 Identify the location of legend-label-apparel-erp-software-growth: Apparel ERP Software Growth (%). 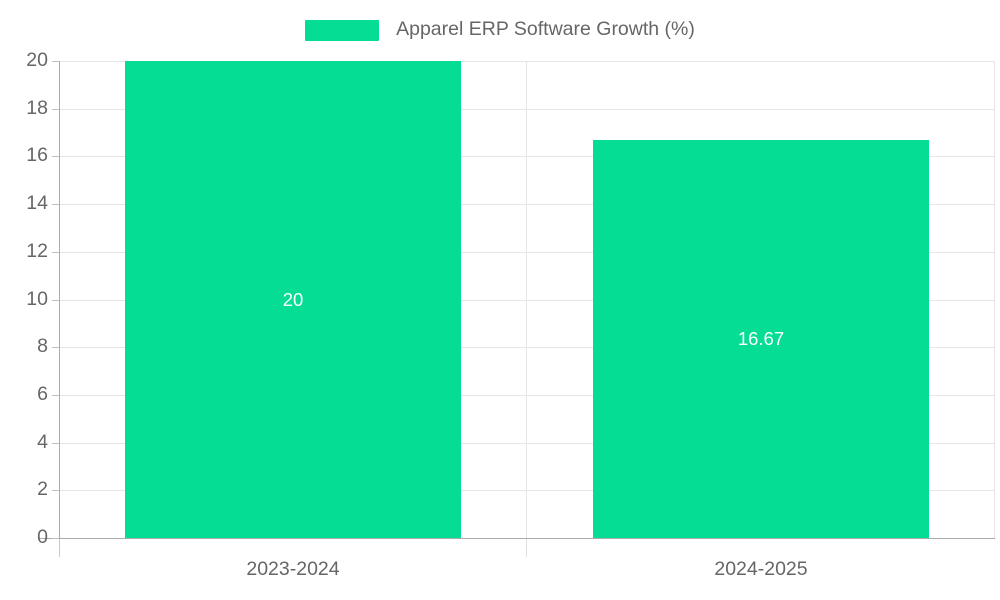
(545, 29).